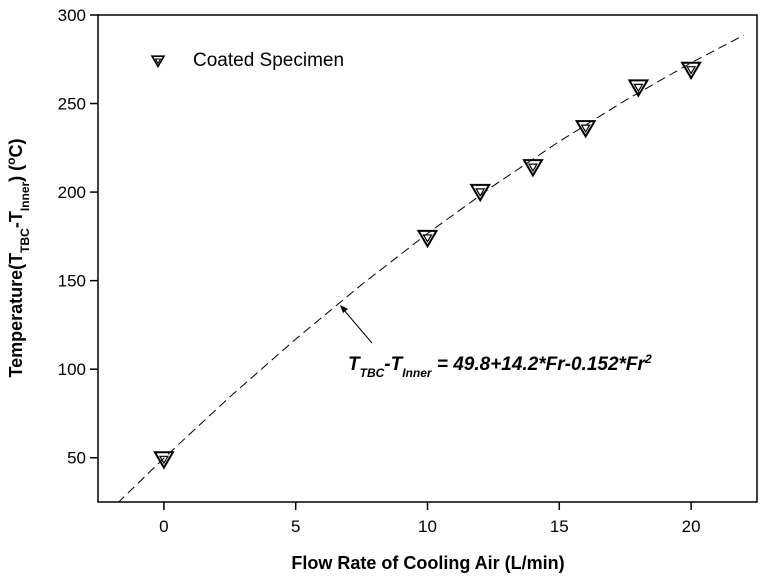 The height and width of the screenshot is (577, 761). I want to click on x-tick-label: 15, so click(559, 526).